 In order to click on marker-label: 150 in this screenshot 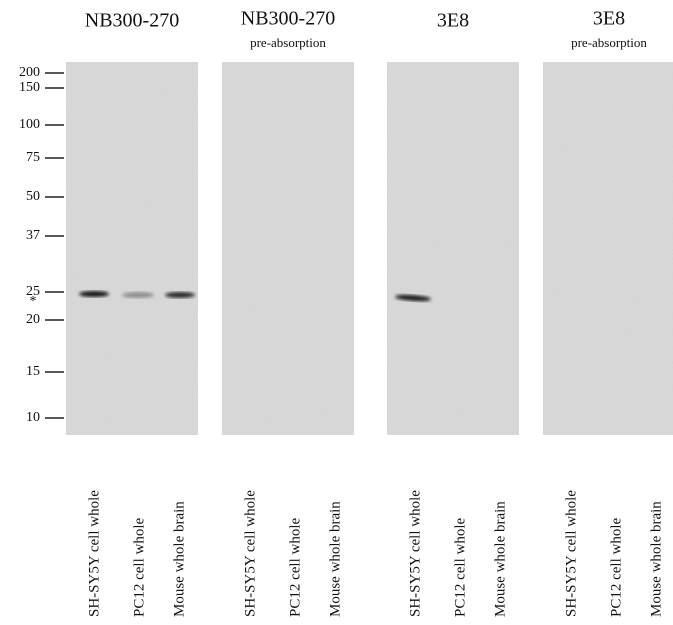, I will do `click(29, 87)`.